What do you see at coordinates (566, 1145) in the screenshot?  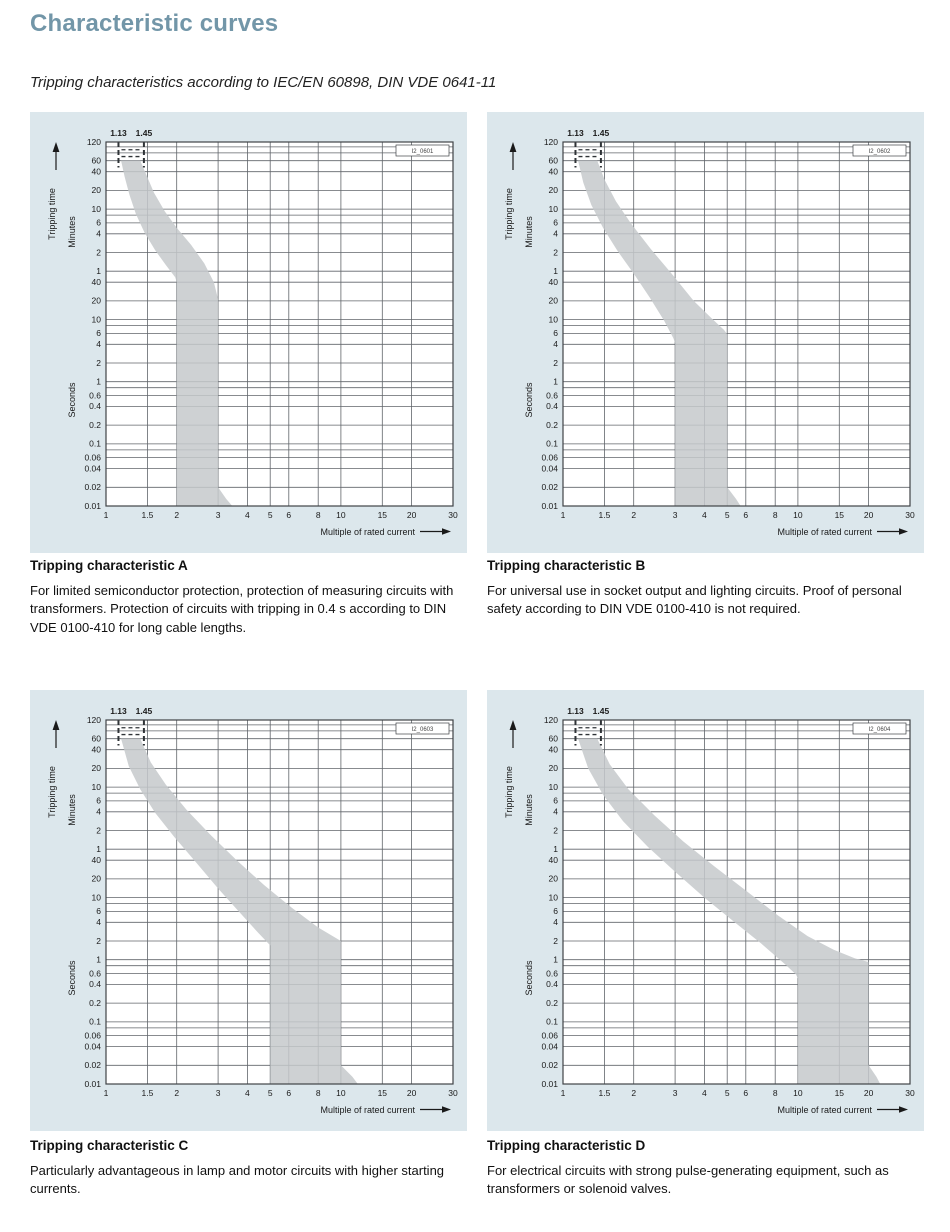 I see `caption-title-d: Tripping characteristic D` at bounding box center [566, 1145].